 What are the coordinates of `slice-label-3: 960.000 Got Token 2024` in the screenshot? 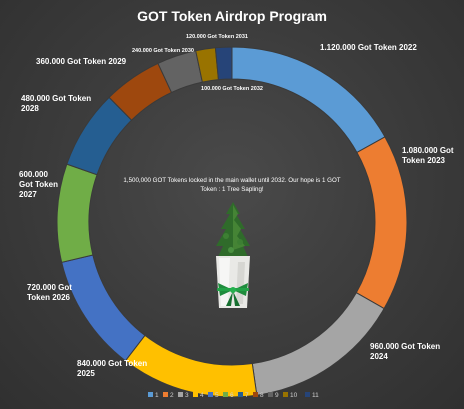 It's located at (405, 351).